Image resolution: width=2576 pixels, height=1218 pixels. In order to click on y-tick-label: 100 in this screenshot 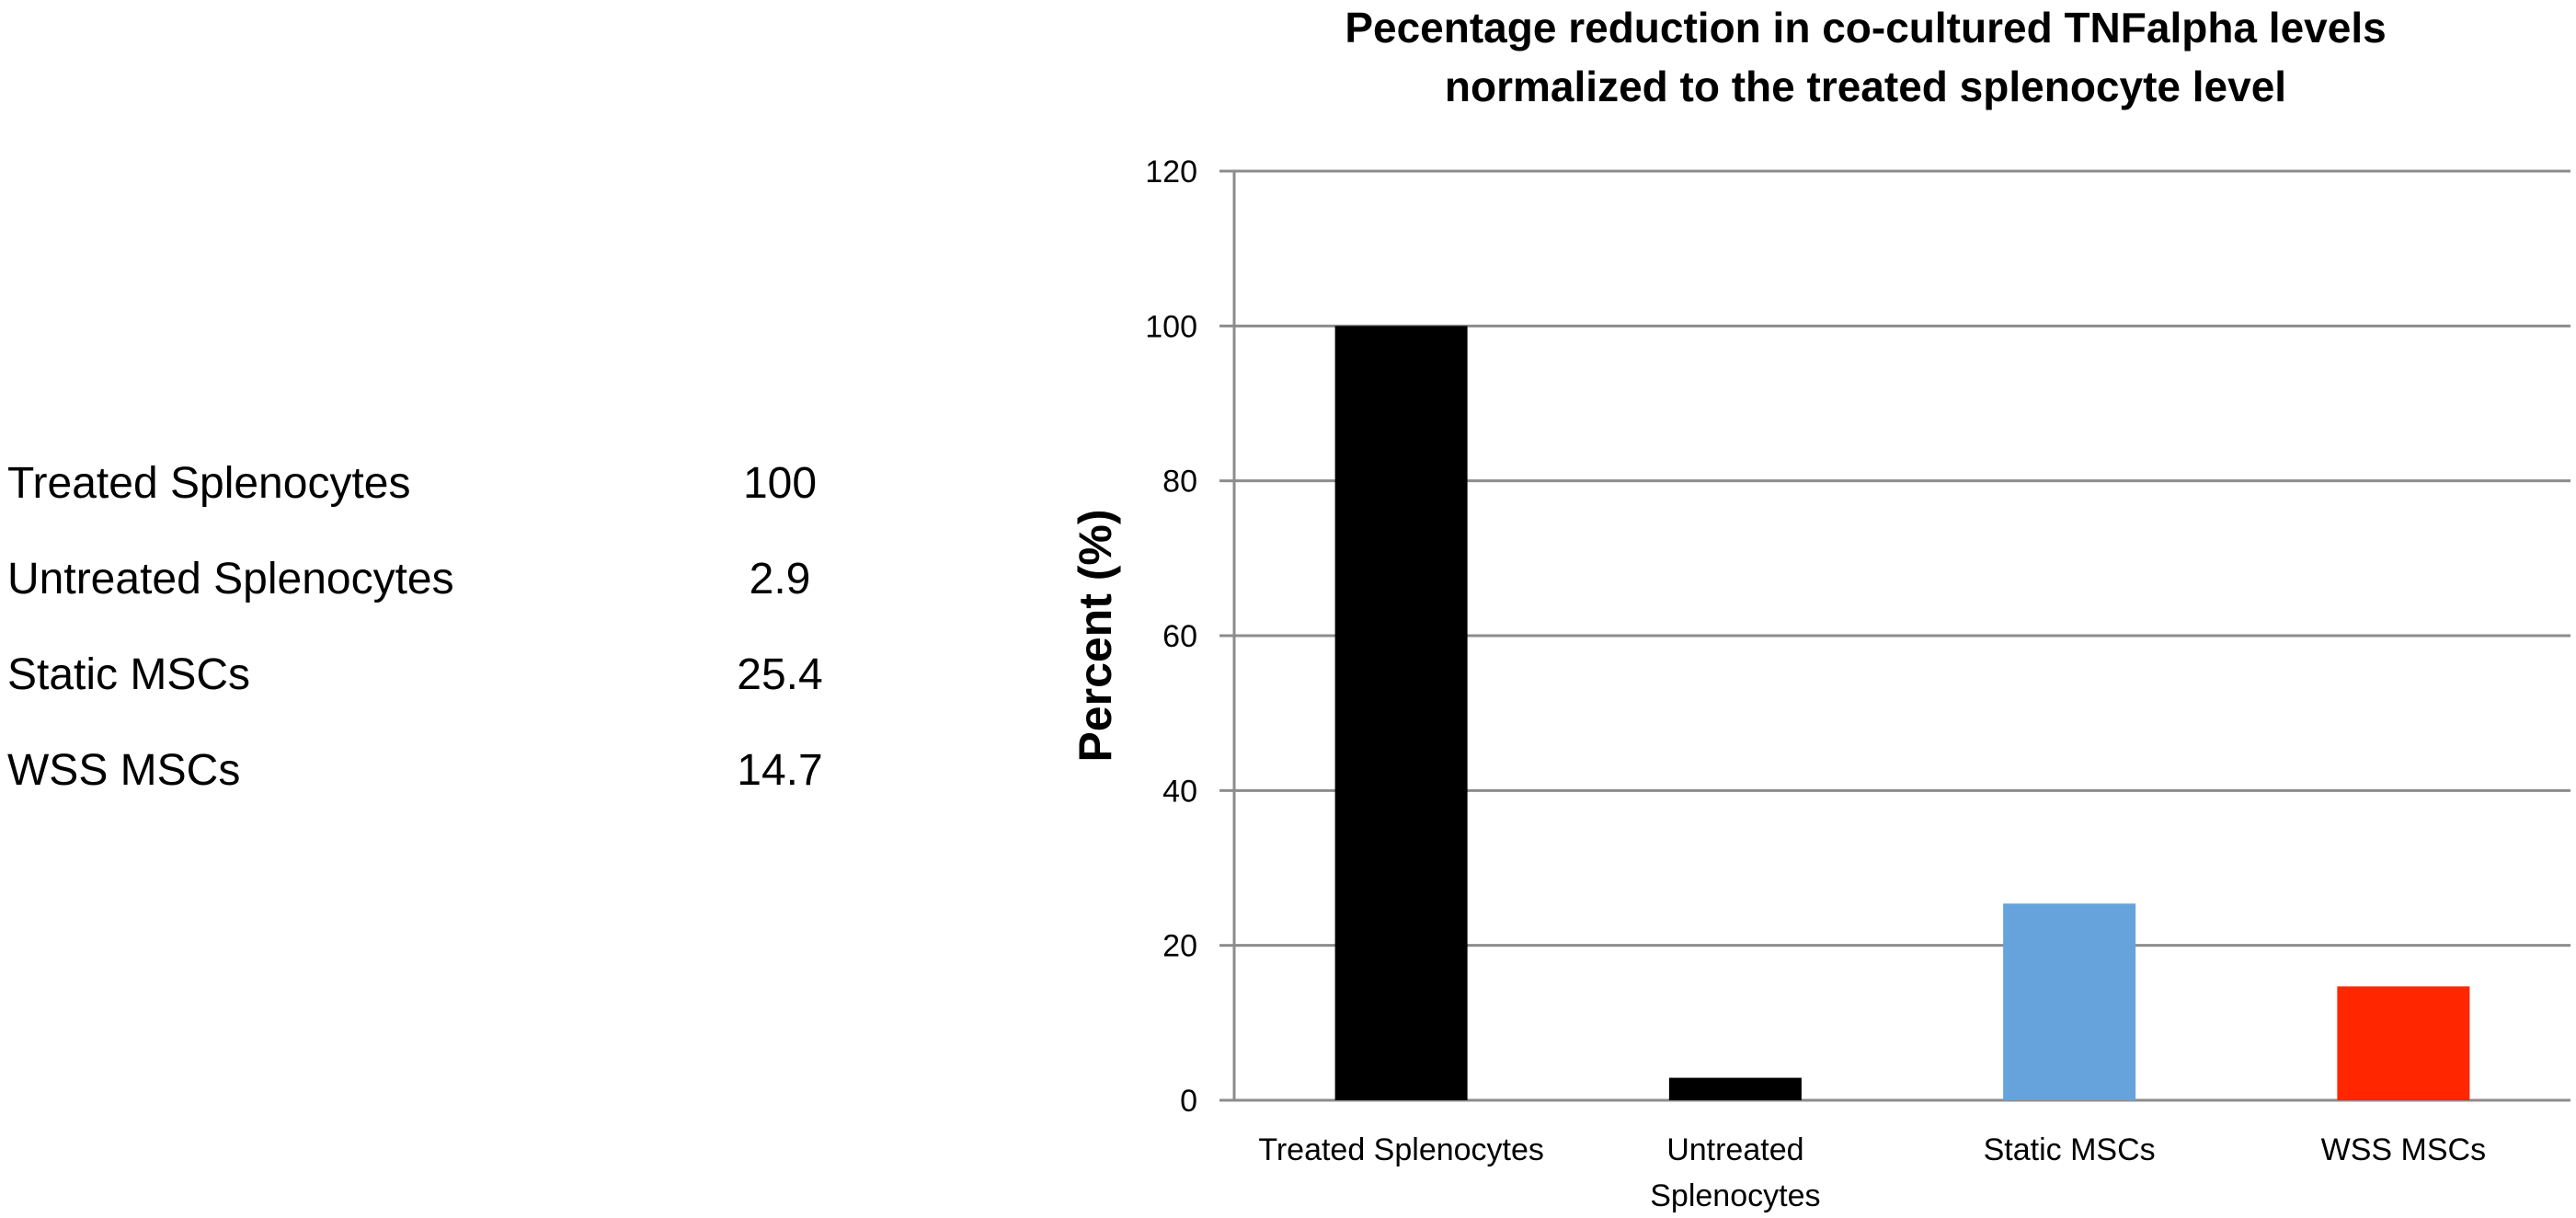, I will do `click(1171, 326)`.